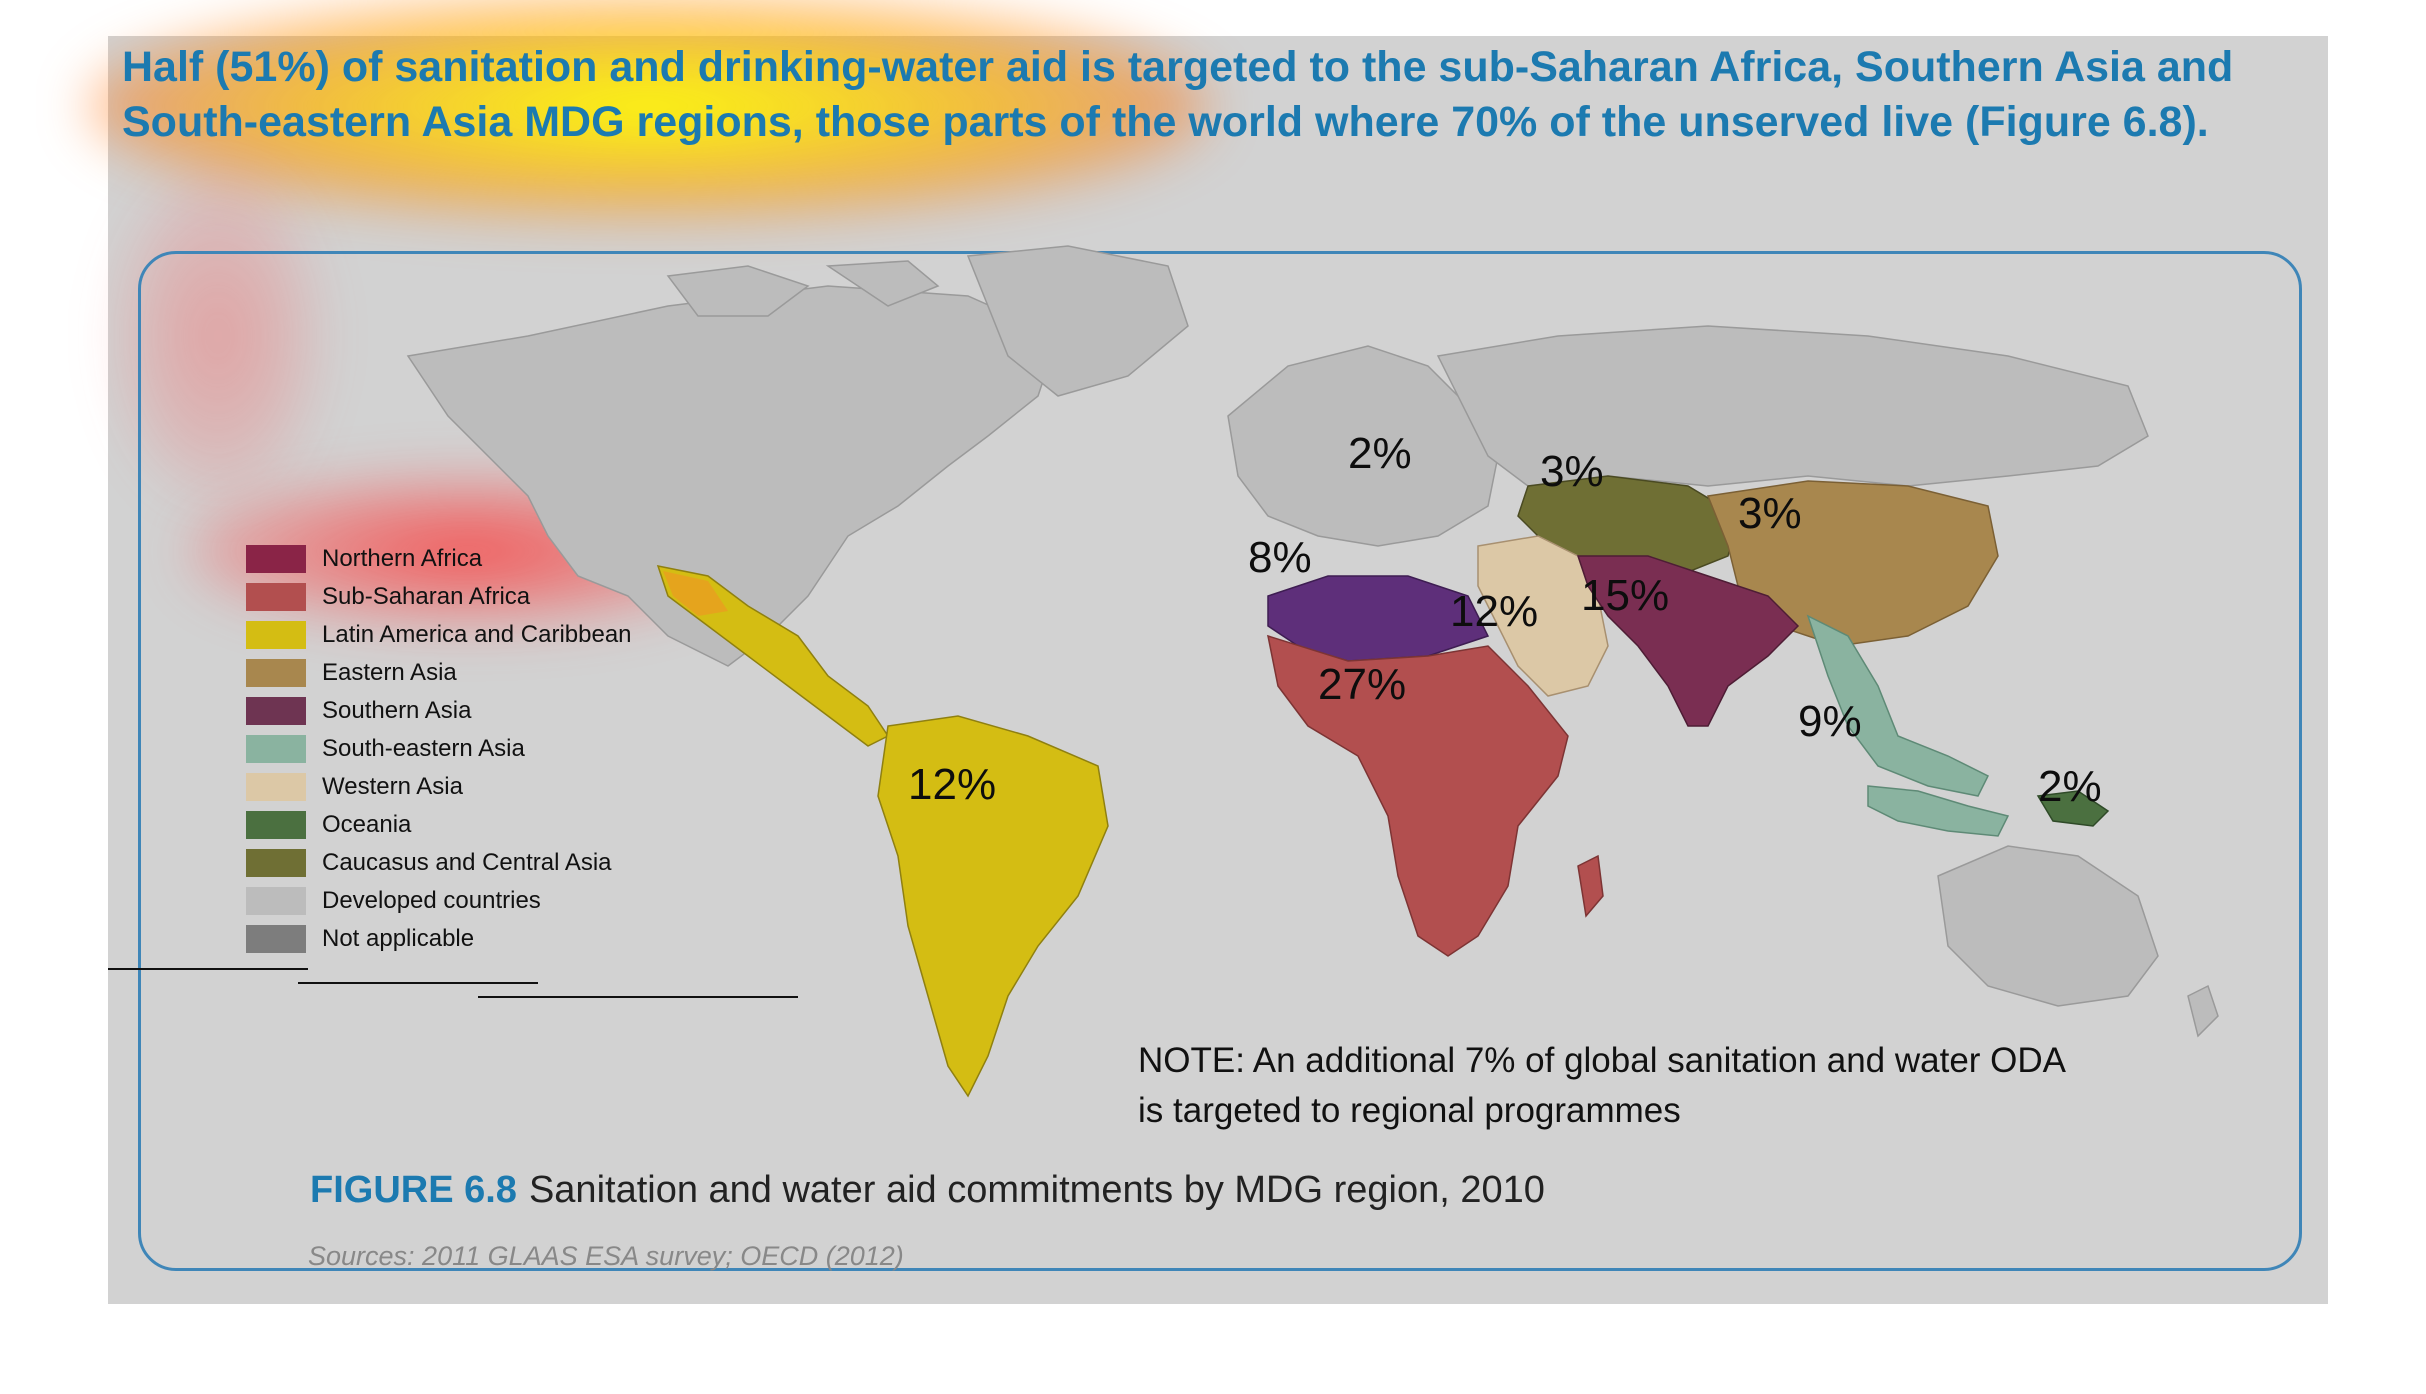 Image resolution: width=2426 pixels, height=1394 pixels. Describe the element at coordinates (1380, 453) in the screenshot. I see `label-developed-europe: 2%` at that location.